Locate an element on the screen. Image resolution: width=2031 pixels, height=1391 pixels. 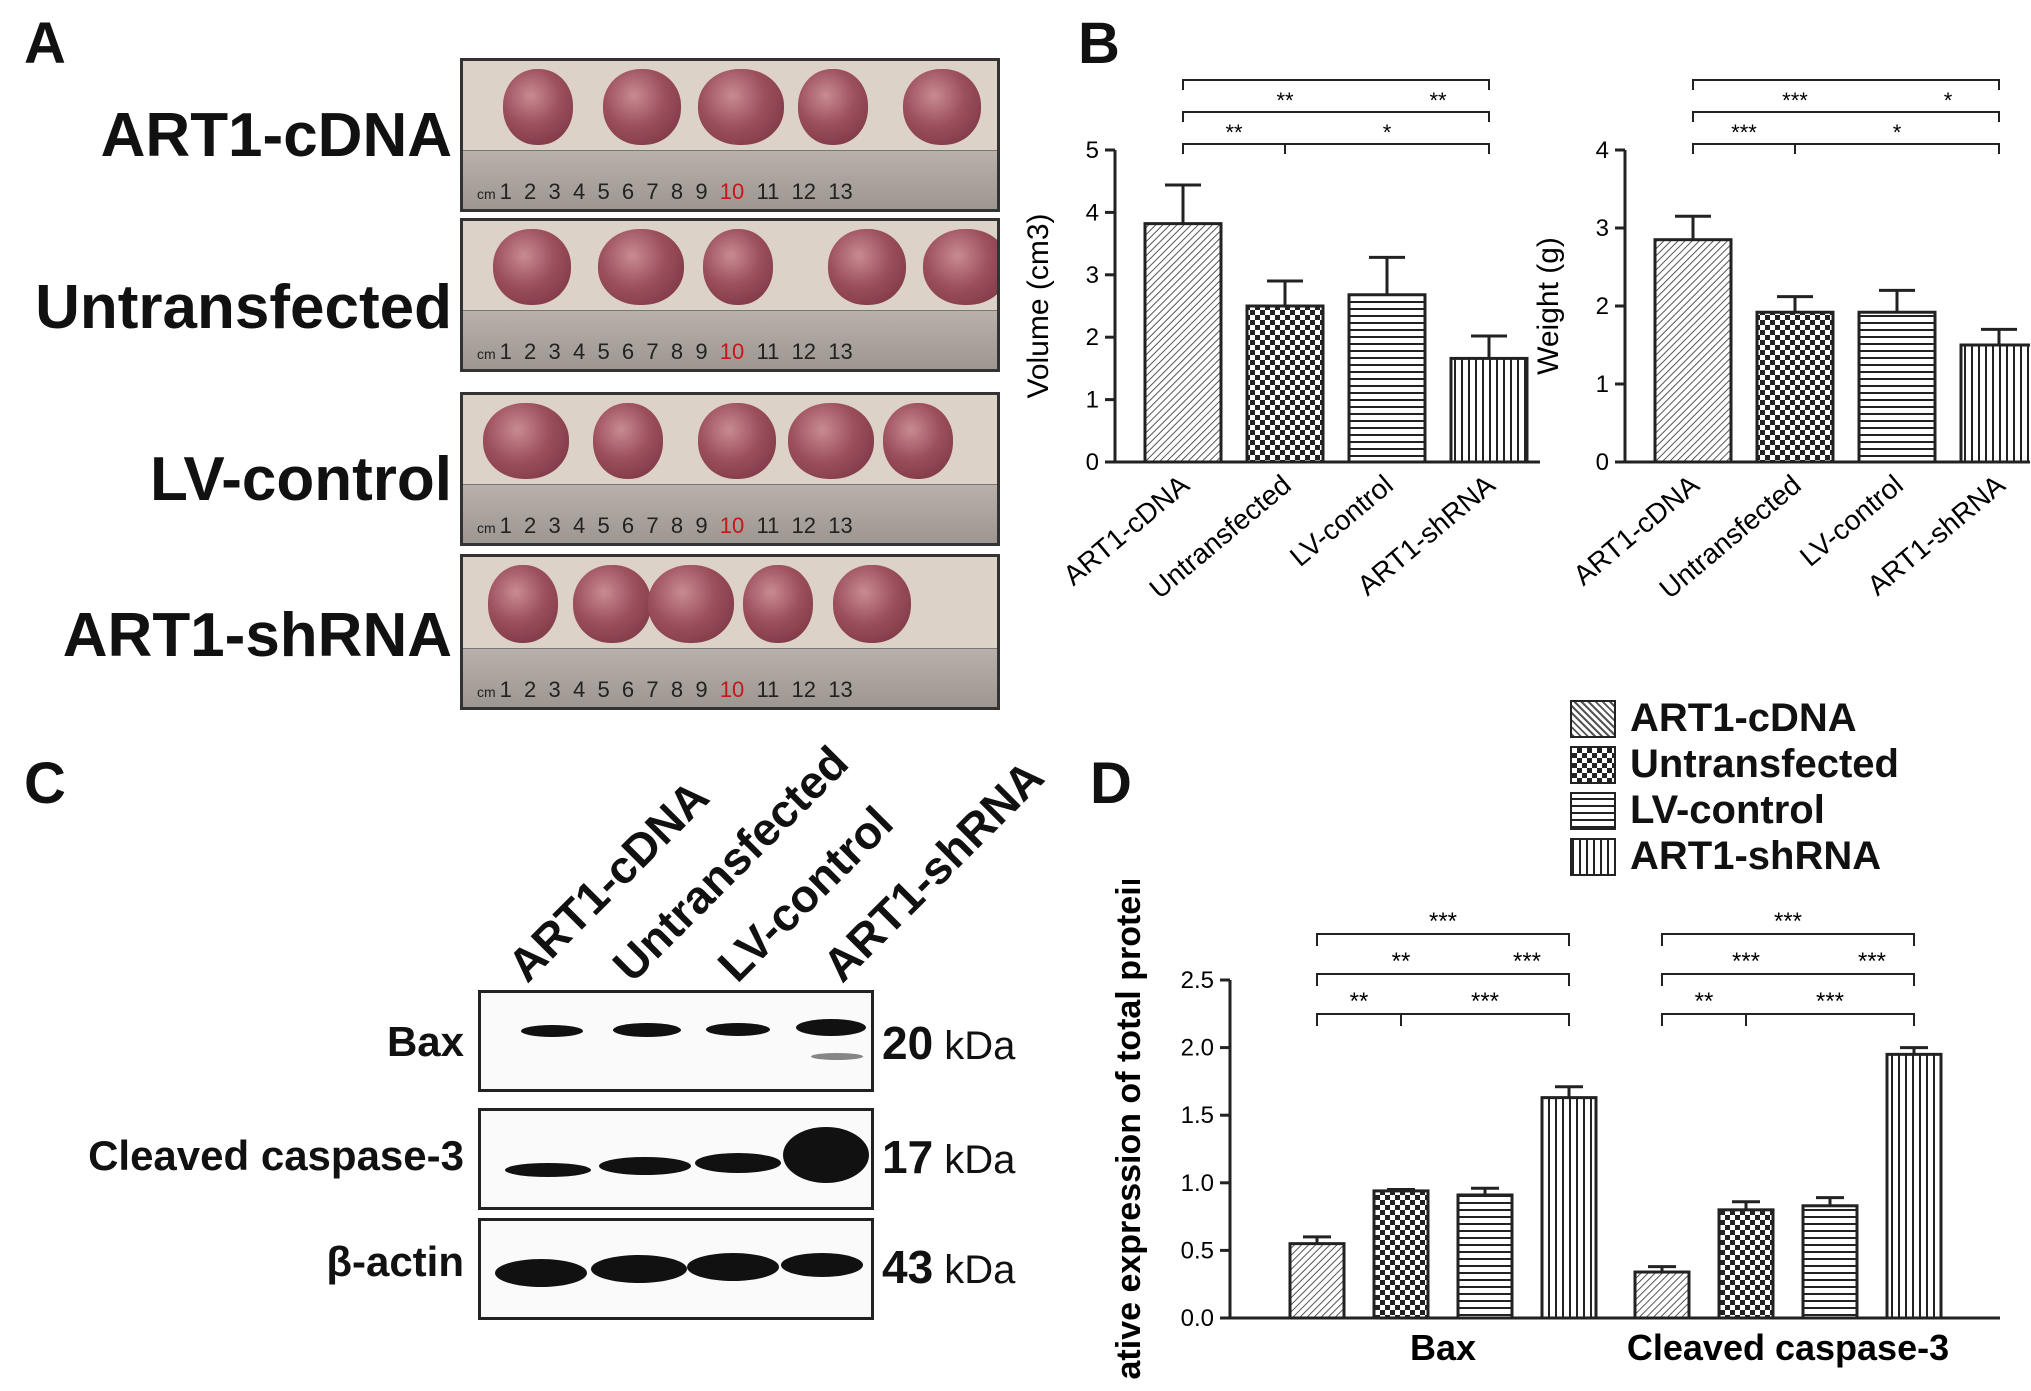
legend-swatch-untransfected is located at coordinates (1593, 765).